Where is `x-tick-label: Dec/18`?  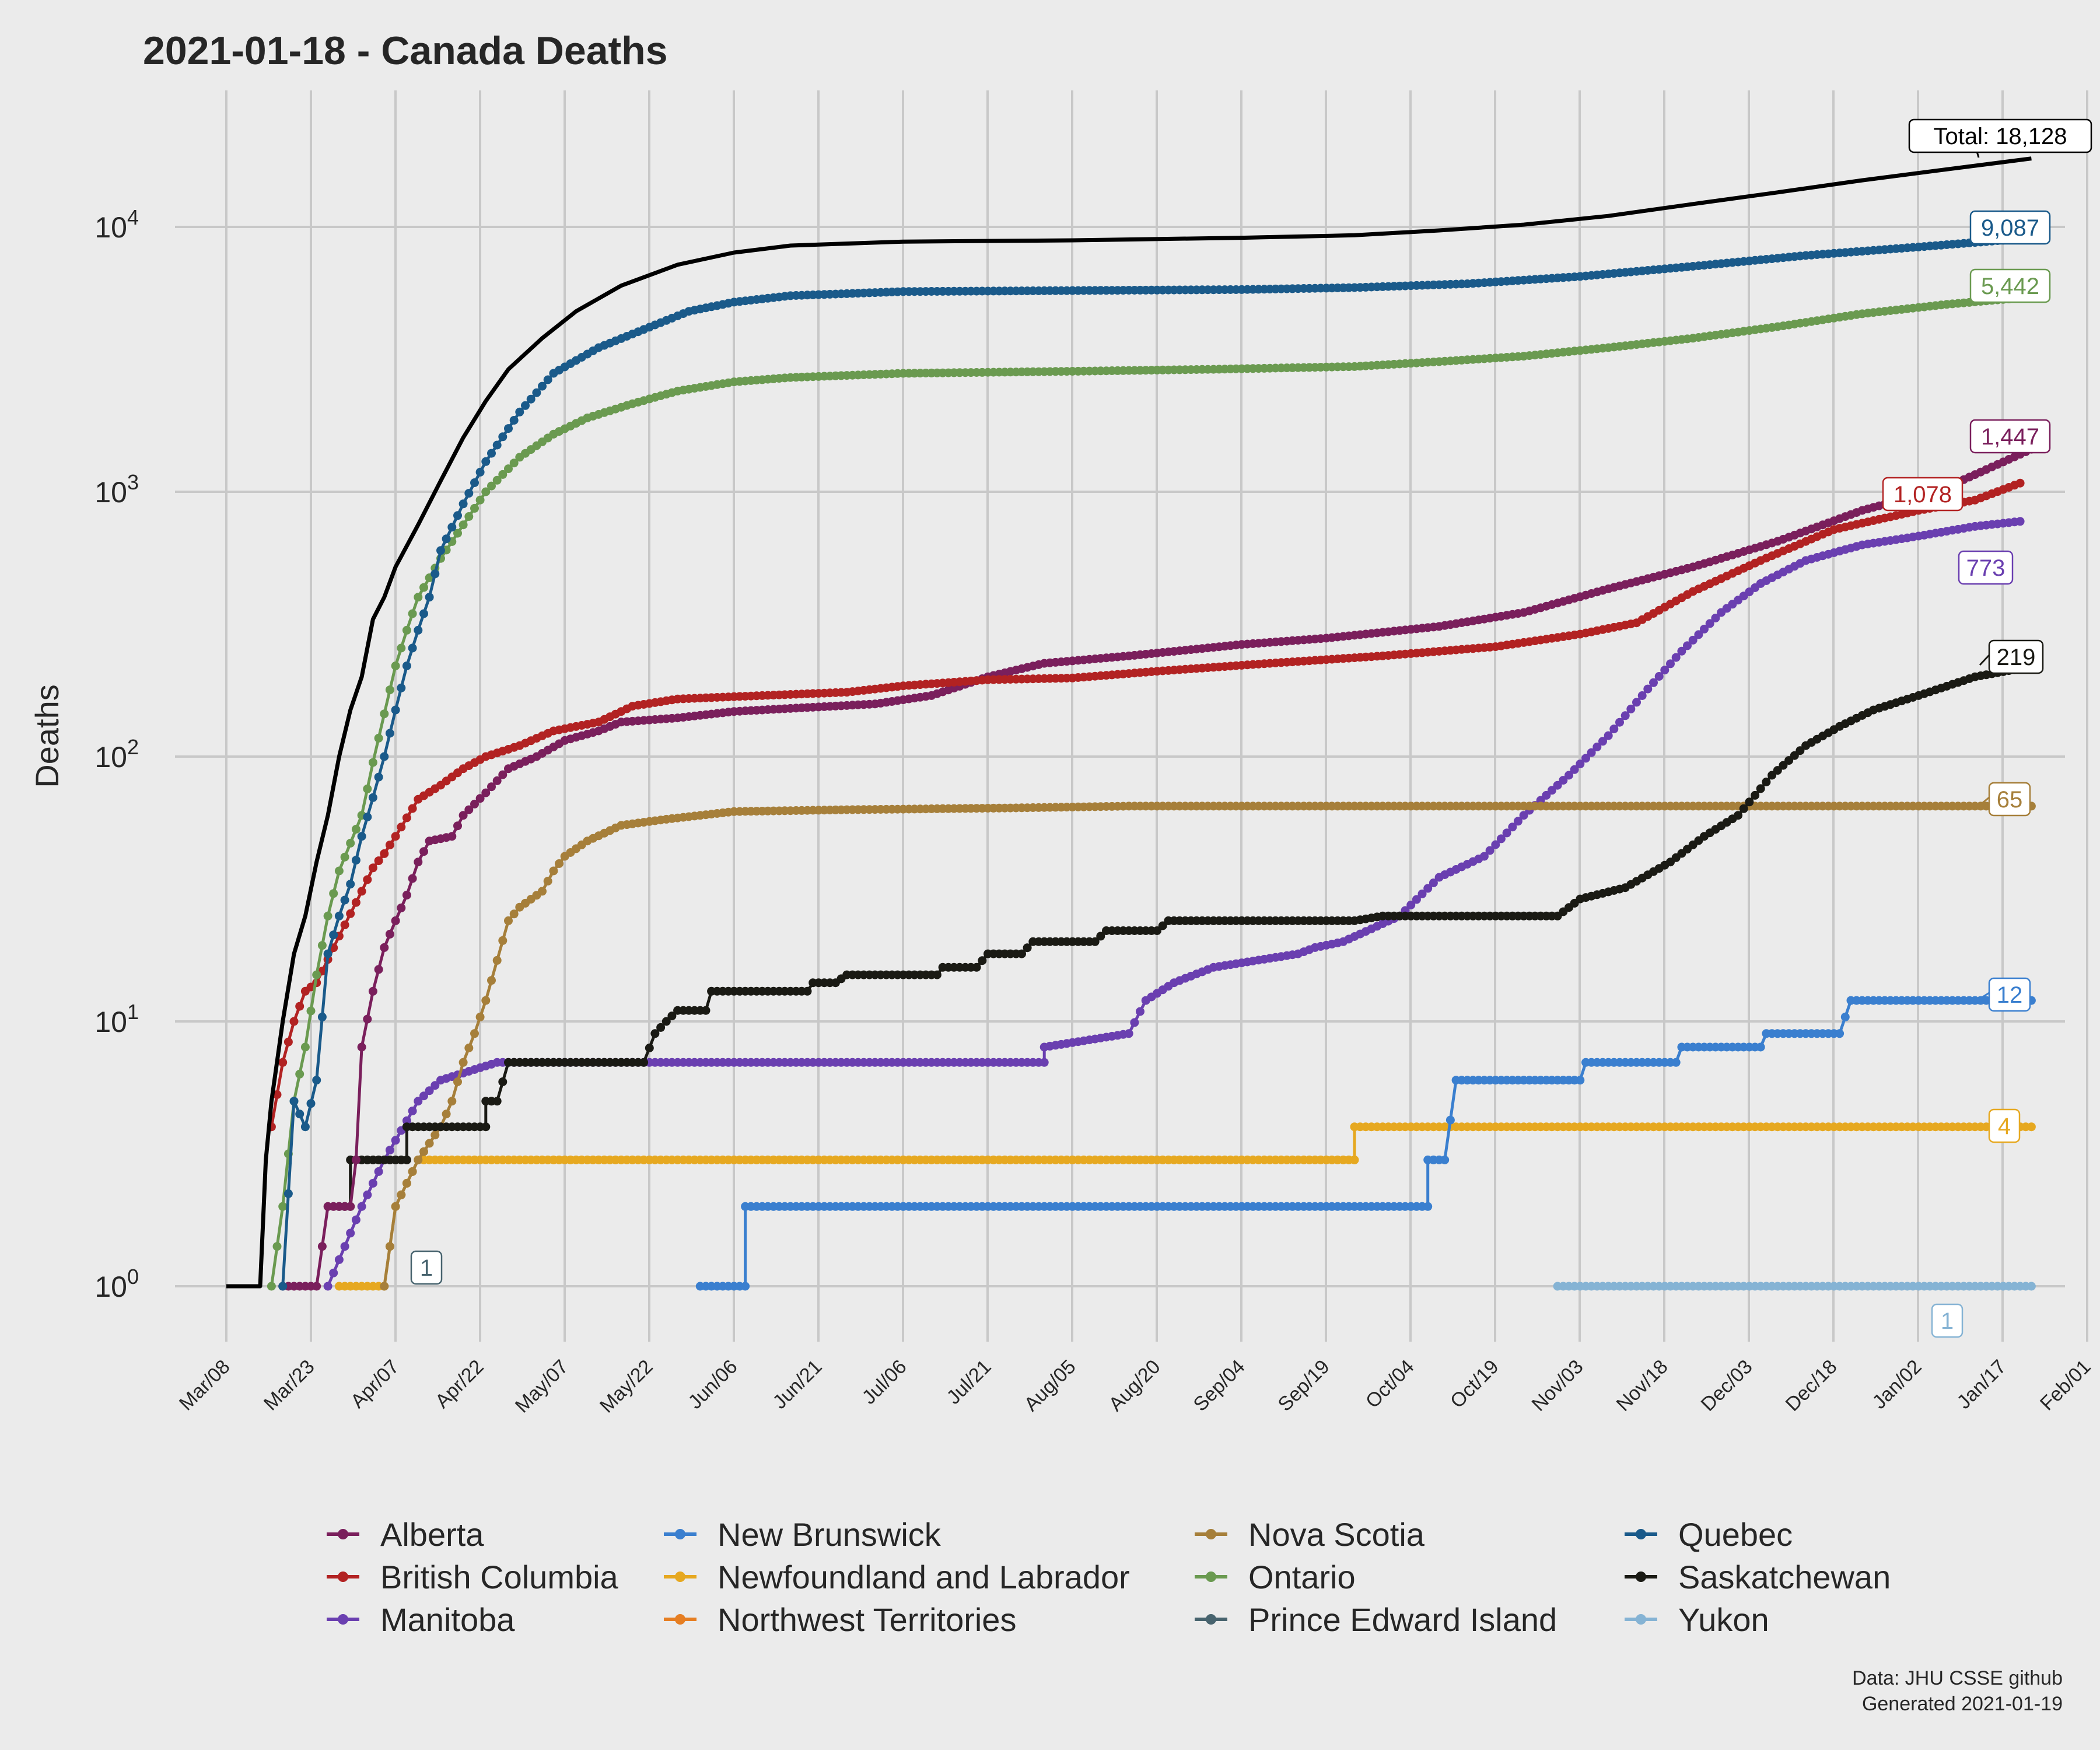
x-tick-label: Dec/18 is located at coordinates (1812, 1386).